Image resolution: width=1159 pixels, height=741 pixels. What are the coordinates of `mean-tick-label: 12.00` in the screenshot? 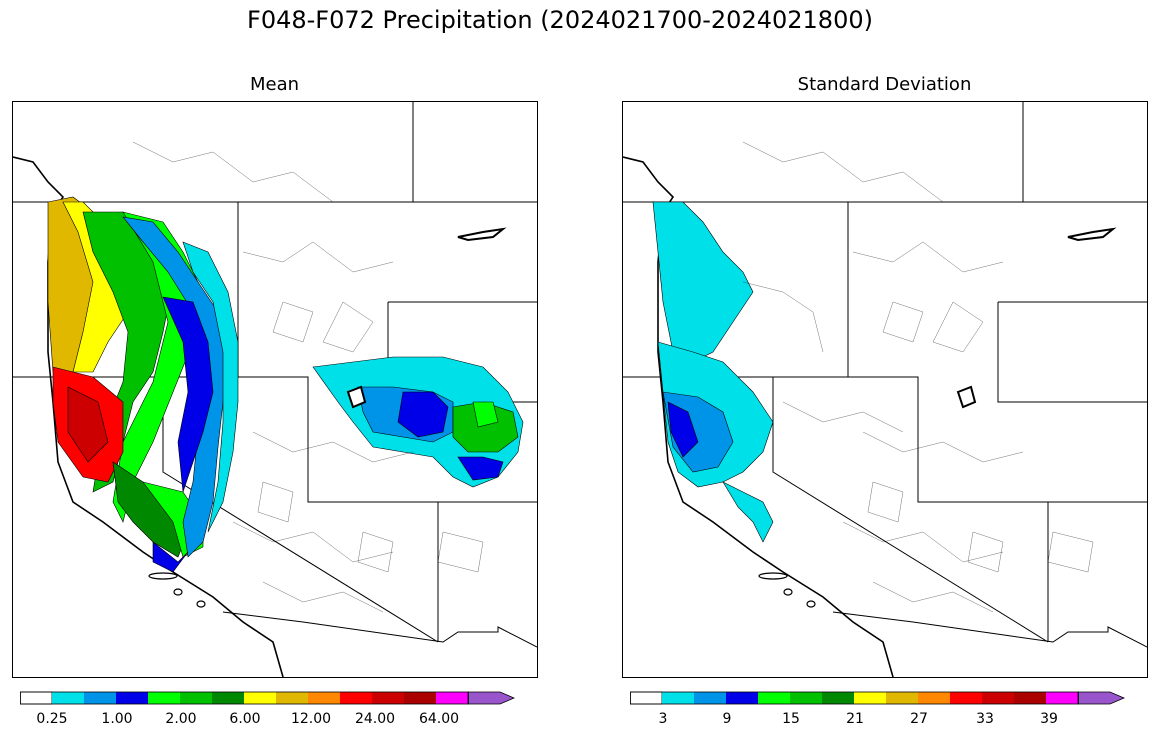 It's located at (311, 719).